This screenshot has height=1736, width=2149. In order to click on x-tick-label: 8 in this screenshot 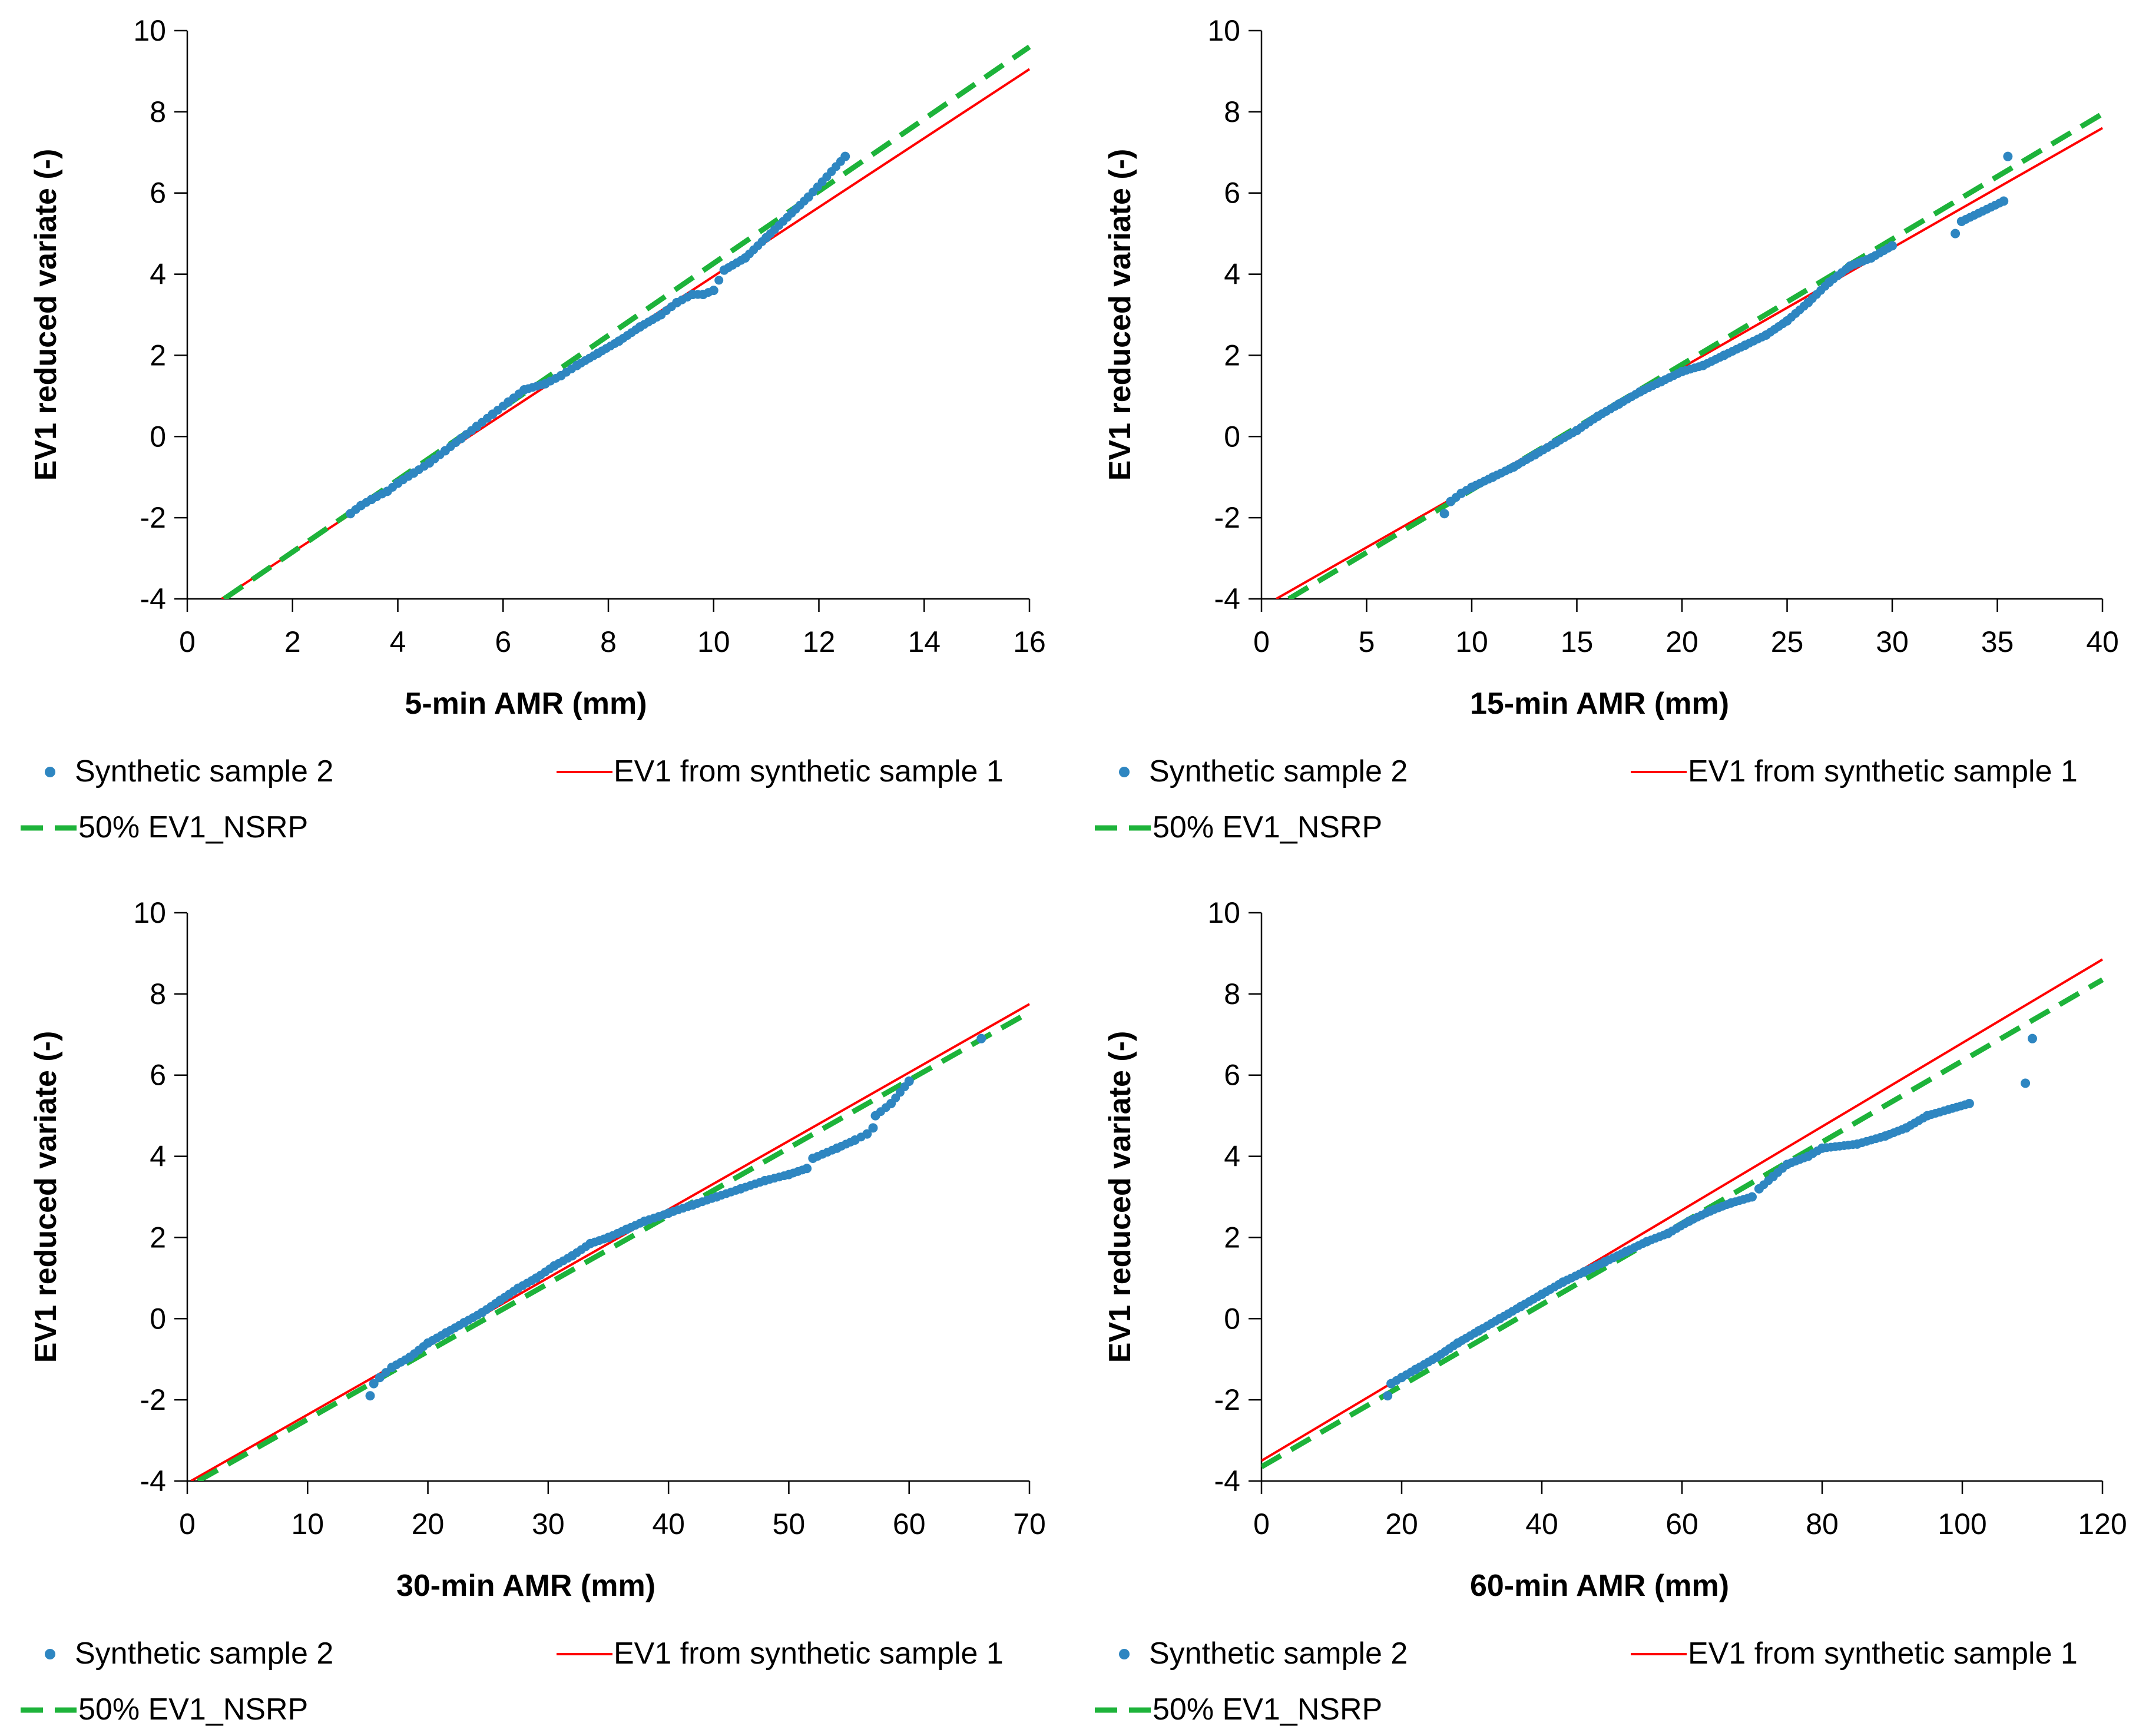, I will do `click(608, 641)`.